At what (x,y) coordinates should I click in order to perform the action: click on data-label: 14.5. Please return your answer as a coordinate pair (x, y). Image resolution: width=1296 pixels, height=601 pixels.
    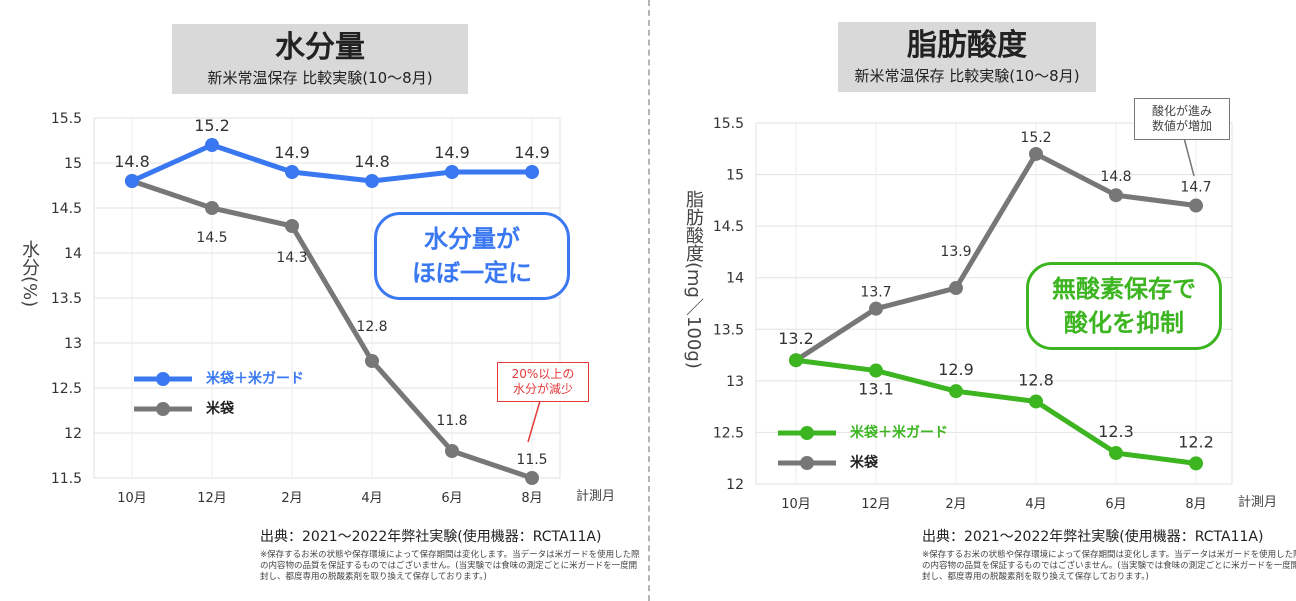
    Looking at the image, I should click on (211, 238).